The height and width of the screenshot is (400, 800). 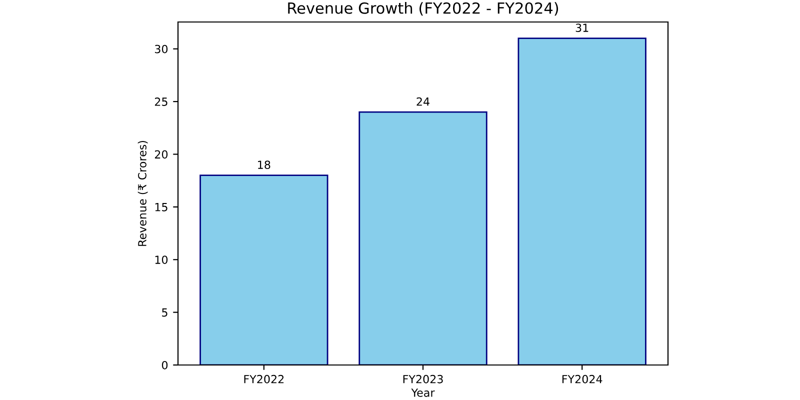 What do you see at coordinates (161, 207) in the screenshot?
I see `y-tick-label: 15` at bounding box center [161, 207].